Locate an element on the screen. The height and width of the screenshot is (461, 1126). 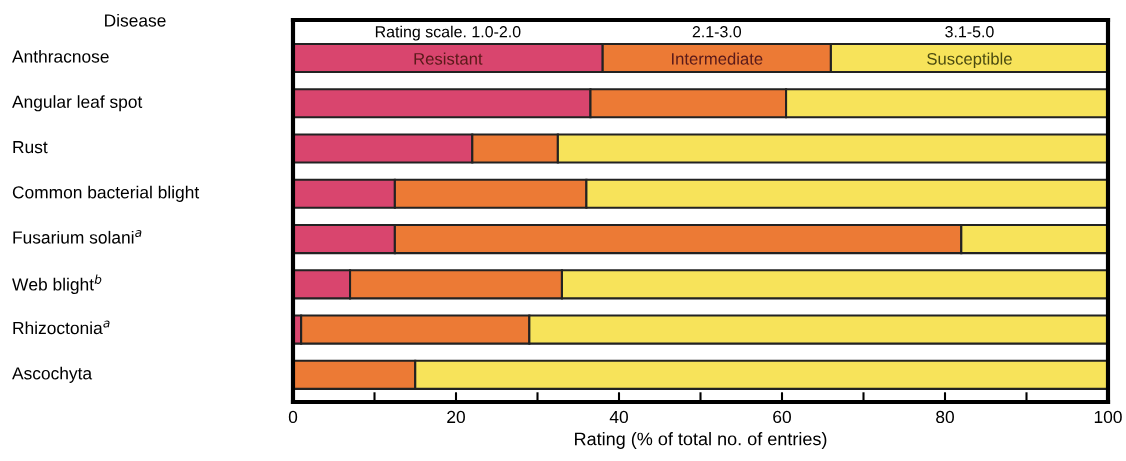
x-tick-label: 100 is located at coordinates (1108, 417).